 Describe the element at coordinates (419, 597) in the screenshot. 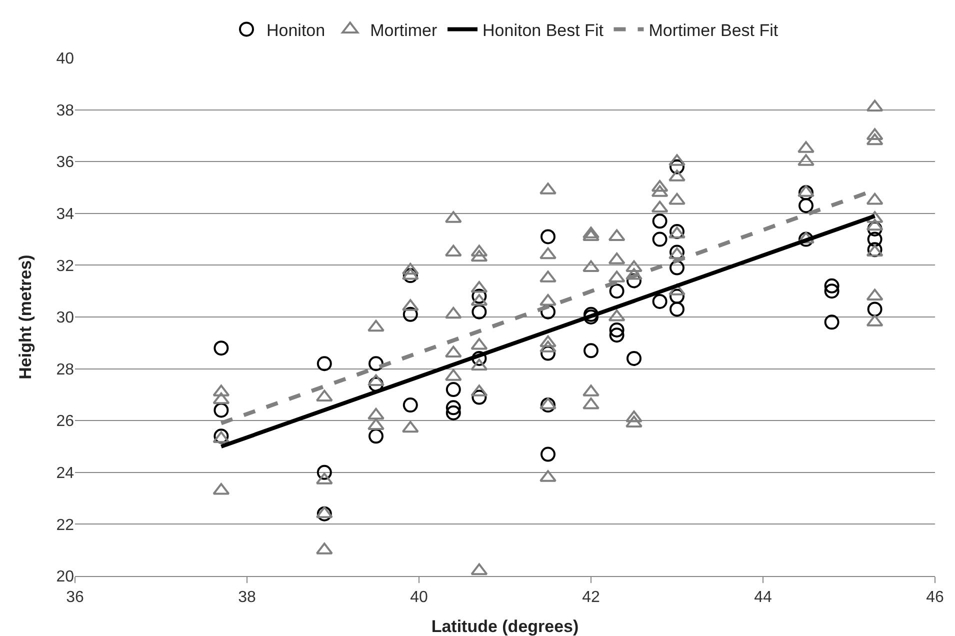

I see `x-tick-label: 40` at that location.